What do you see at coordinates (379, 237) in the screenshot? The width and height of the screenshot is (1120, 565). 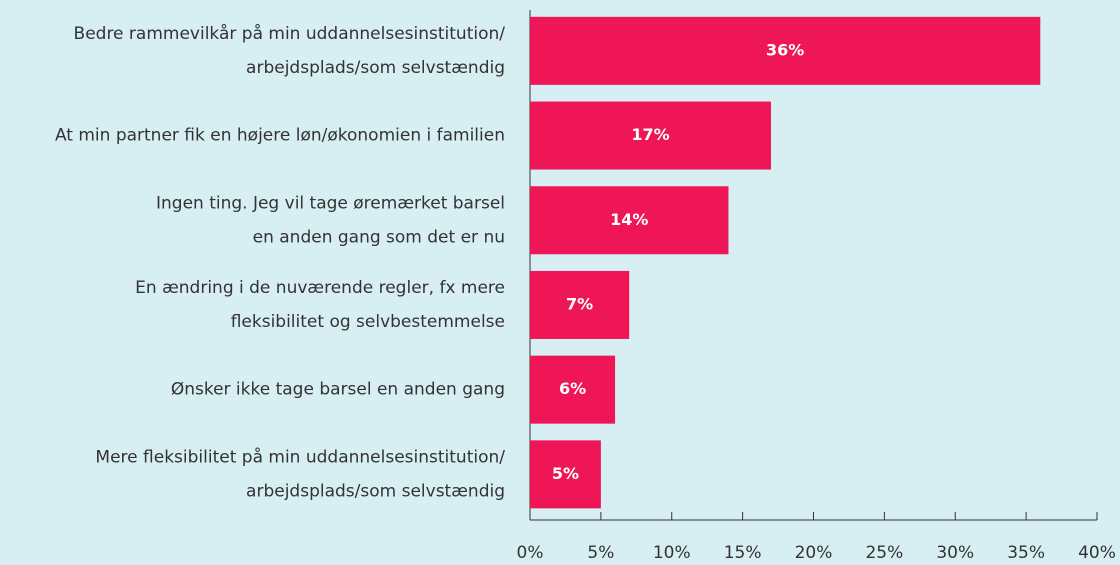 I see `y-tick-label: en anden gang som det er nu` at bounding box center [379, 237].